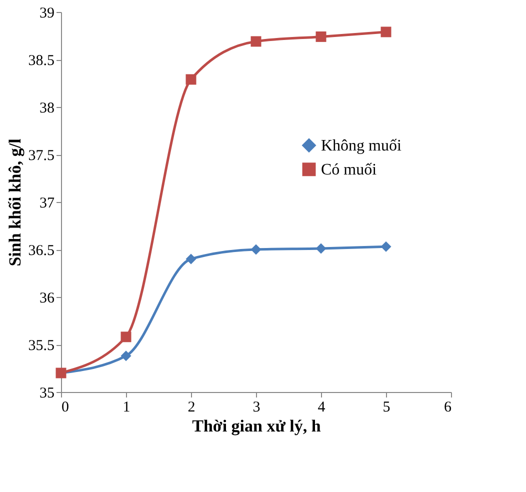 This screenshot has height=492, width=526. I want to click on y-tick-label: 39, so click(47, 14).